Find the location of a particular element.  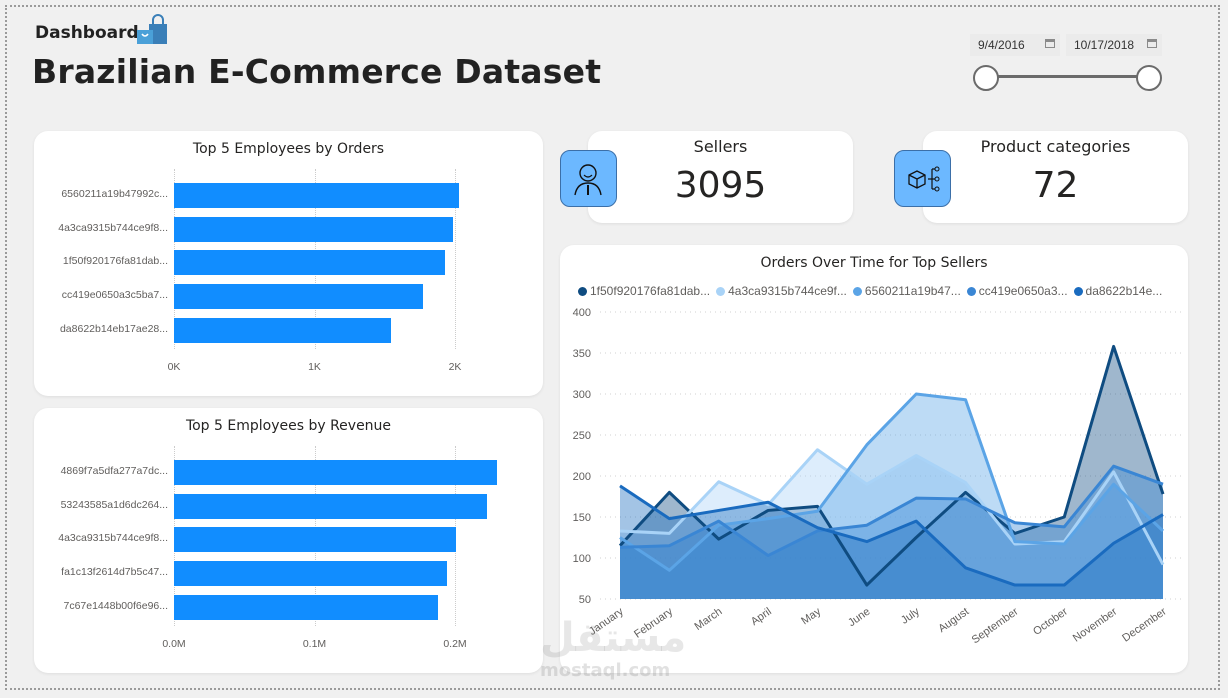

date-slider-track is located at coordinates (1066, 76).